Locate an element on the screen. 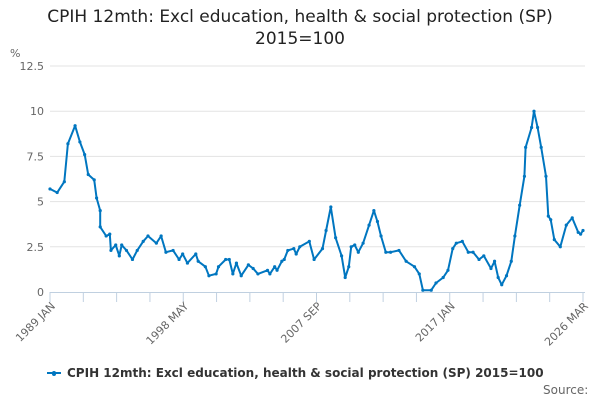 This screenshot has height=400, width=600. y-tick-label: 10 is located at coordinates (37, 111).